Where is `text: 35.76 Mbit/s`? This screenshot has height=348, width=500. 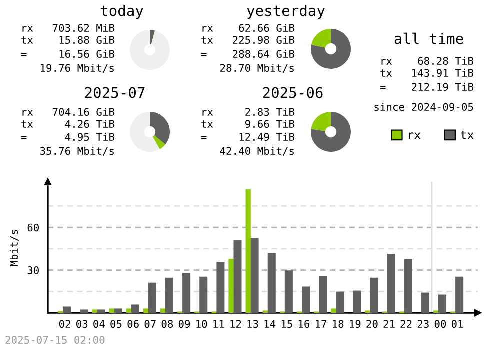 text: 35.76 Mbit/s is located at coordinates (77, 151).